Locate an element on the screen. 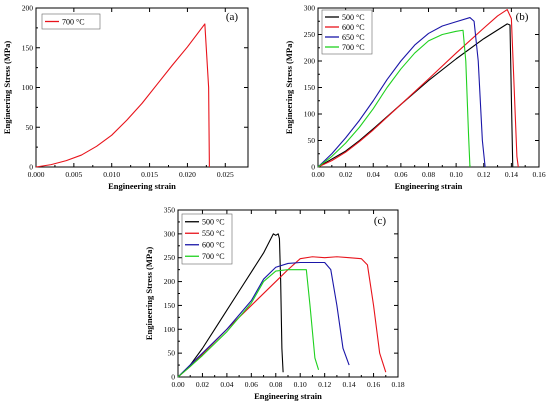 This screenshot has width=550, height=411. x-tick-label: 0.000 is located at coordinates (36, 174).